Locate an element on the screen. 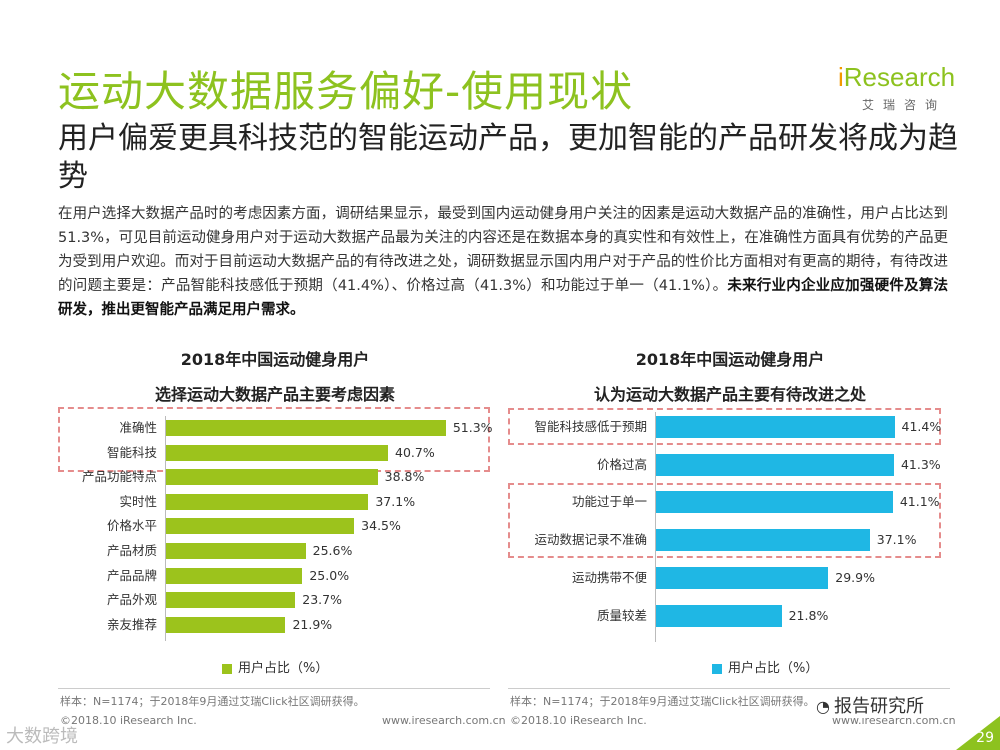 The height and width of the screenshot is (750, 1000). right-copyright: ©2018.10 iResearch Inc. is located at coordinates (578, 720).